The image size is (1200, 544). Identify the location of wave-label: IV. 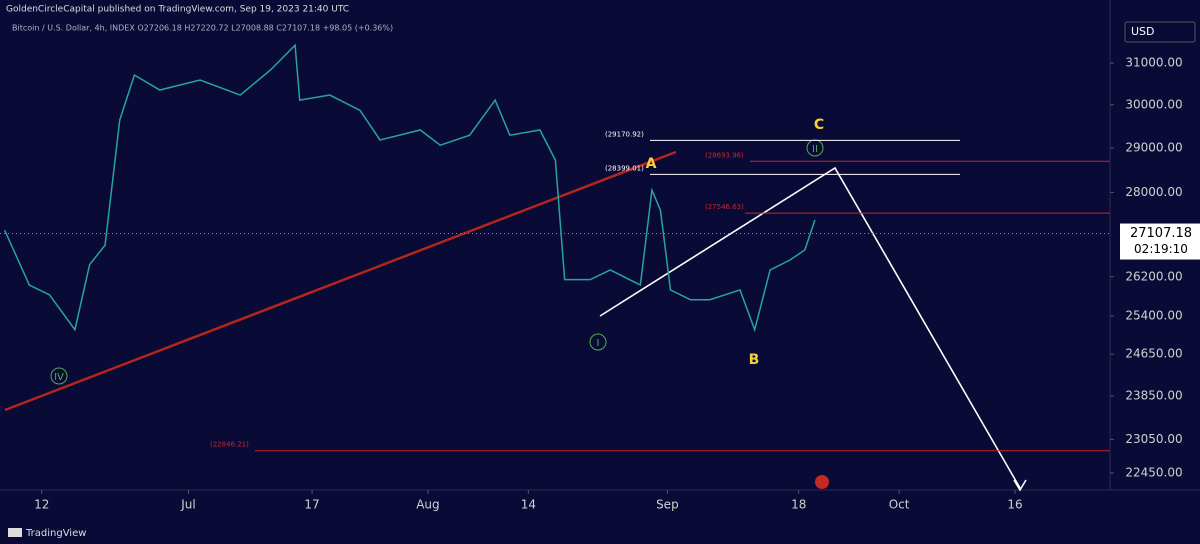
(59, 377).